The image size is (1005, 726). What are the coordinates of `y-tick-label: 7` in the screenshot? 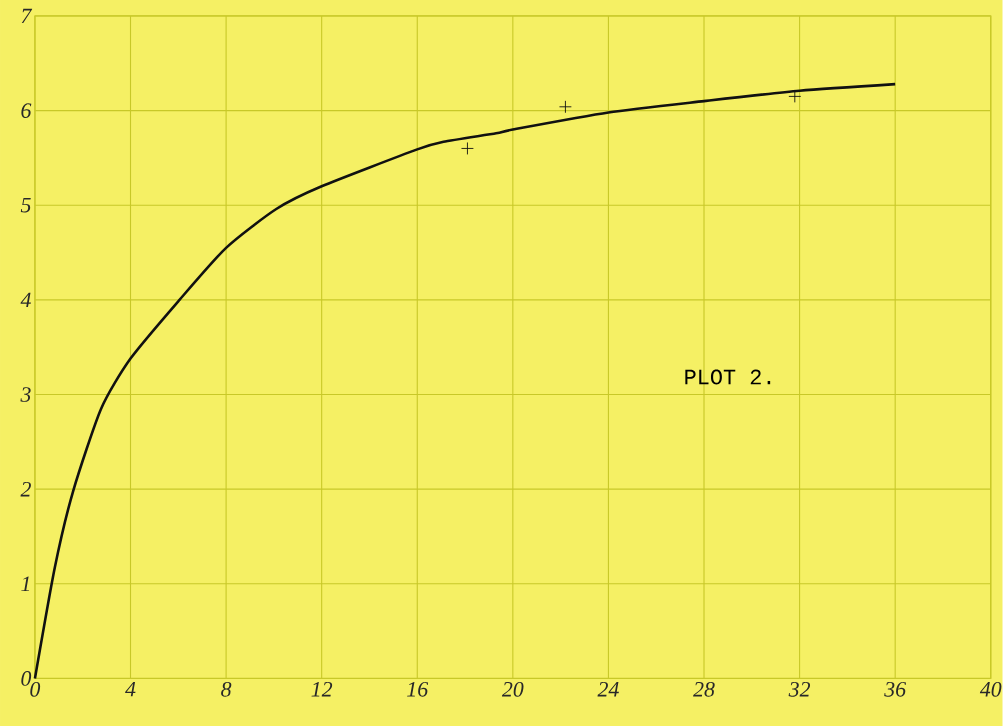 It's located at (27, 15).